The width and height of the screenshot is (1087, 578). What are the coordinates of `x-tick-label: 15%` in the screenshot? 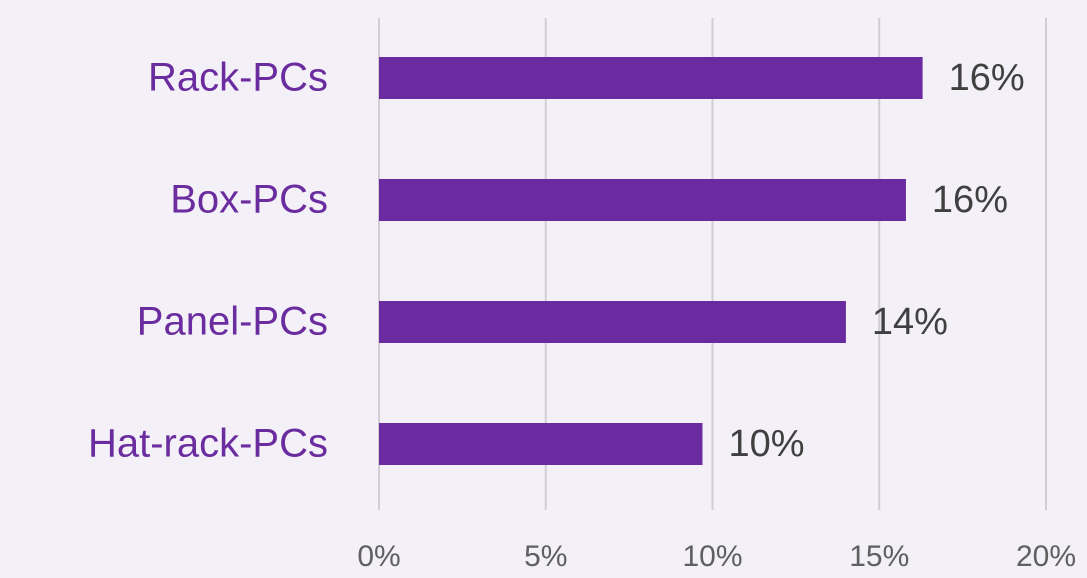 It's located at (879, 556).